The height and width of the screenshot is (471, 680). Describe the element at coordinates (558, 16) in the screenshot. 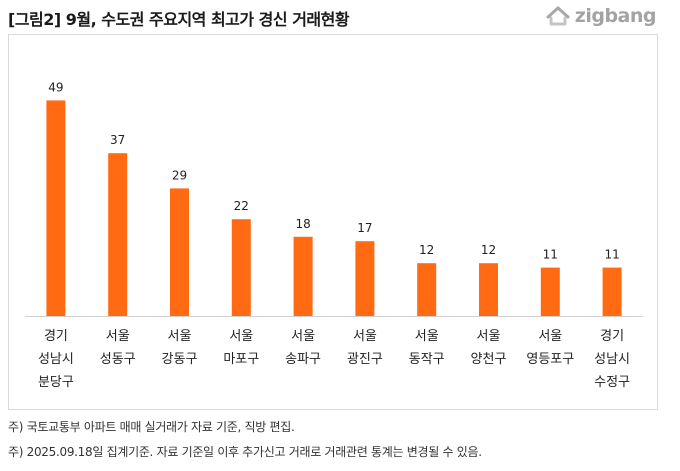

I see `zigbang-logo-icon` at that location.